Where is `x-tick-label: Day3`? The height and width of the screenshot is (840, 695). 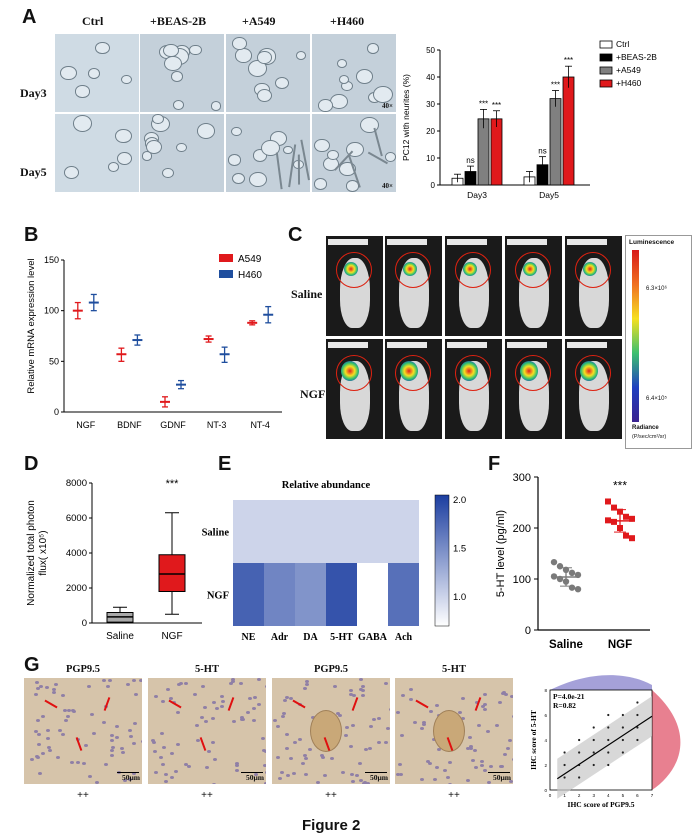
x-tick-label: Day3 is located at coordinates (477, 195).